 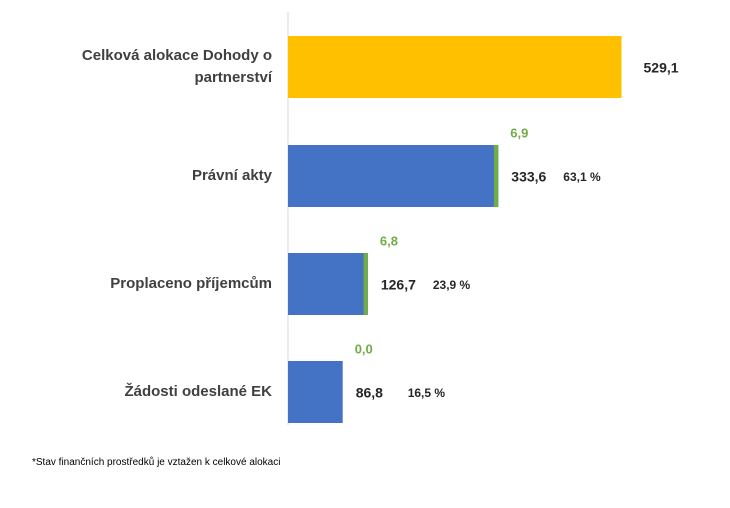 What do you see at coordinates (661, 68) in the screenshot?
I see `value-label: 529,1` at bounding box center [661, 68].